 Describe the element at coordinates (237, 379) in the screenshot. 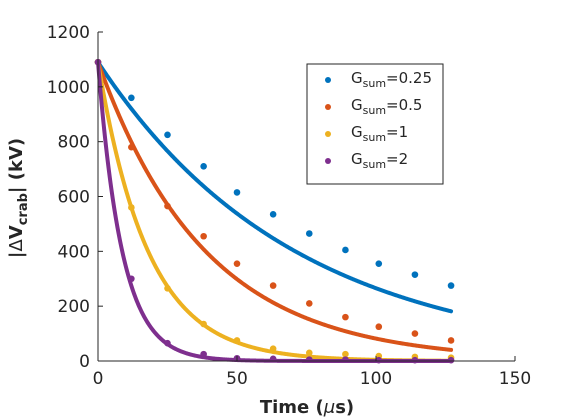

I see `x-tick-label-1: 50` at that location.